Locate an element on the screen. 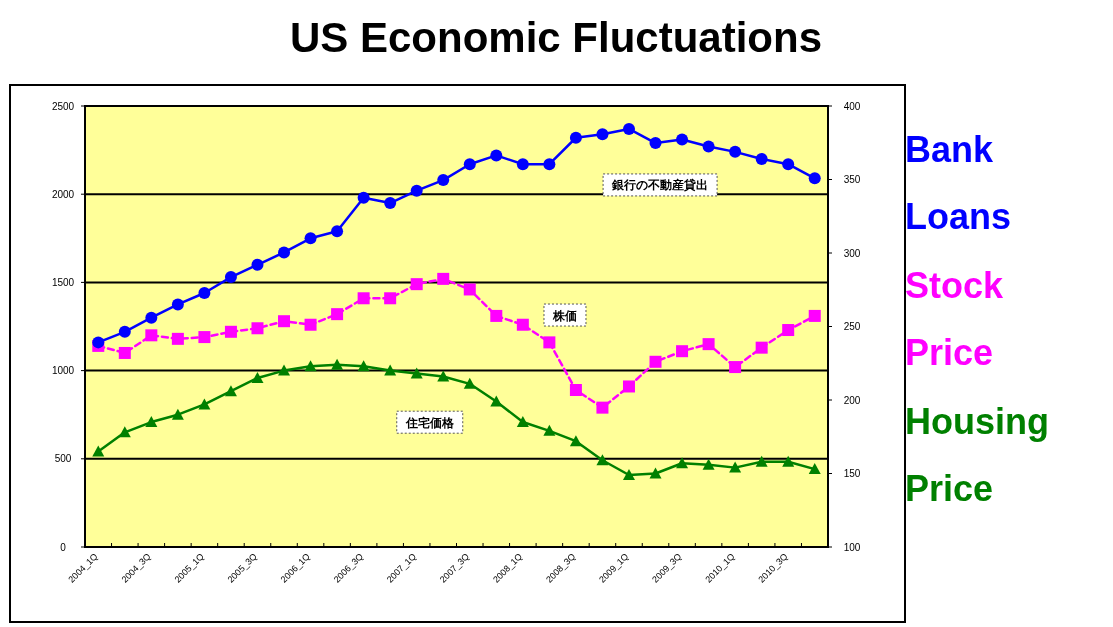  text: 銀行の不動産貸出 is located at coordinates (660, 185).